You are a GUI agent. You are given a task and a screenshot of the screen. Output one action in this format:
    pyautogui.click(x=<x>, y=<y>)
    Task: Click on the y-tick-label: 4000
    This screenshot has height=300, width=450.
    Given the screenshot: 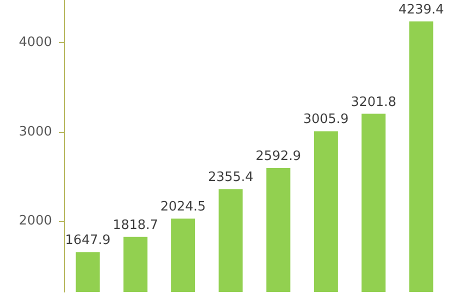 What is the action you would take?
    pyautogui.click(x=35, y=42)
    